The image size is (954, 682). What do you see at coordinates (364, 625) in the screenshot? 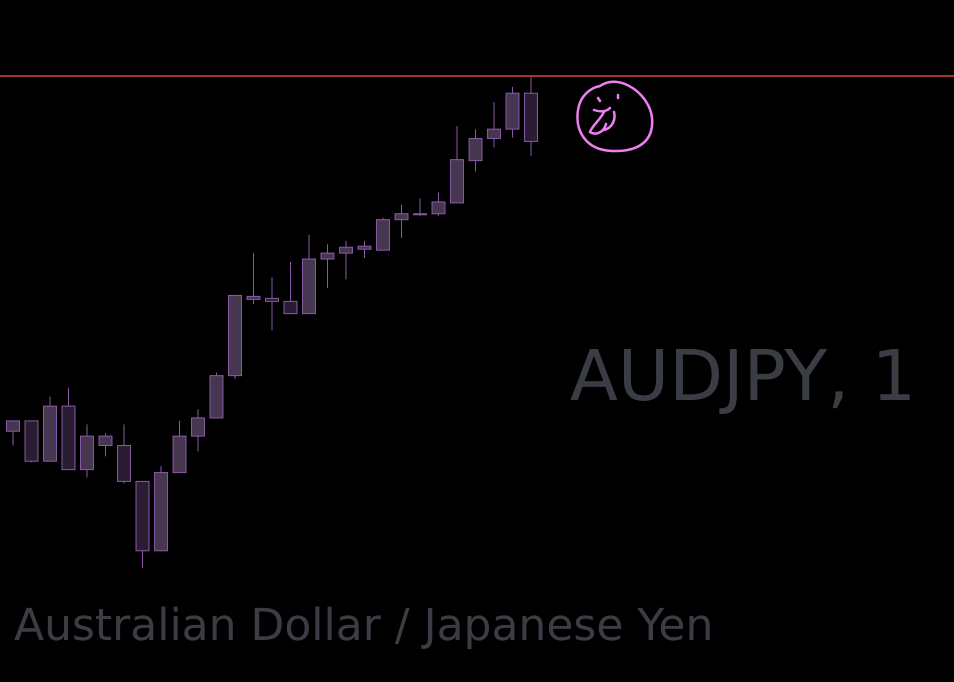
I see `text: Australian Dollar / Japanese Yen` at bounding box center [364, 625].